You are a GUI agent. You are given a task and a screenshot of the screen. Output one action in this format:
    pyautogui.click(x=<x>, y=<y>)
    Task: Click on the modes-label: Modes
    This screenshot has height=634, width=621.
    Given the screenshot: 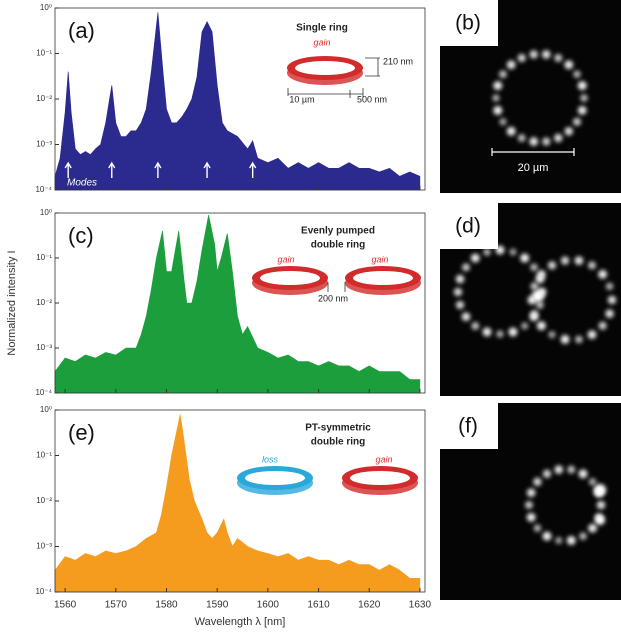 What is the action you would take?
    pyautogui.click(x=82, y=183)
    